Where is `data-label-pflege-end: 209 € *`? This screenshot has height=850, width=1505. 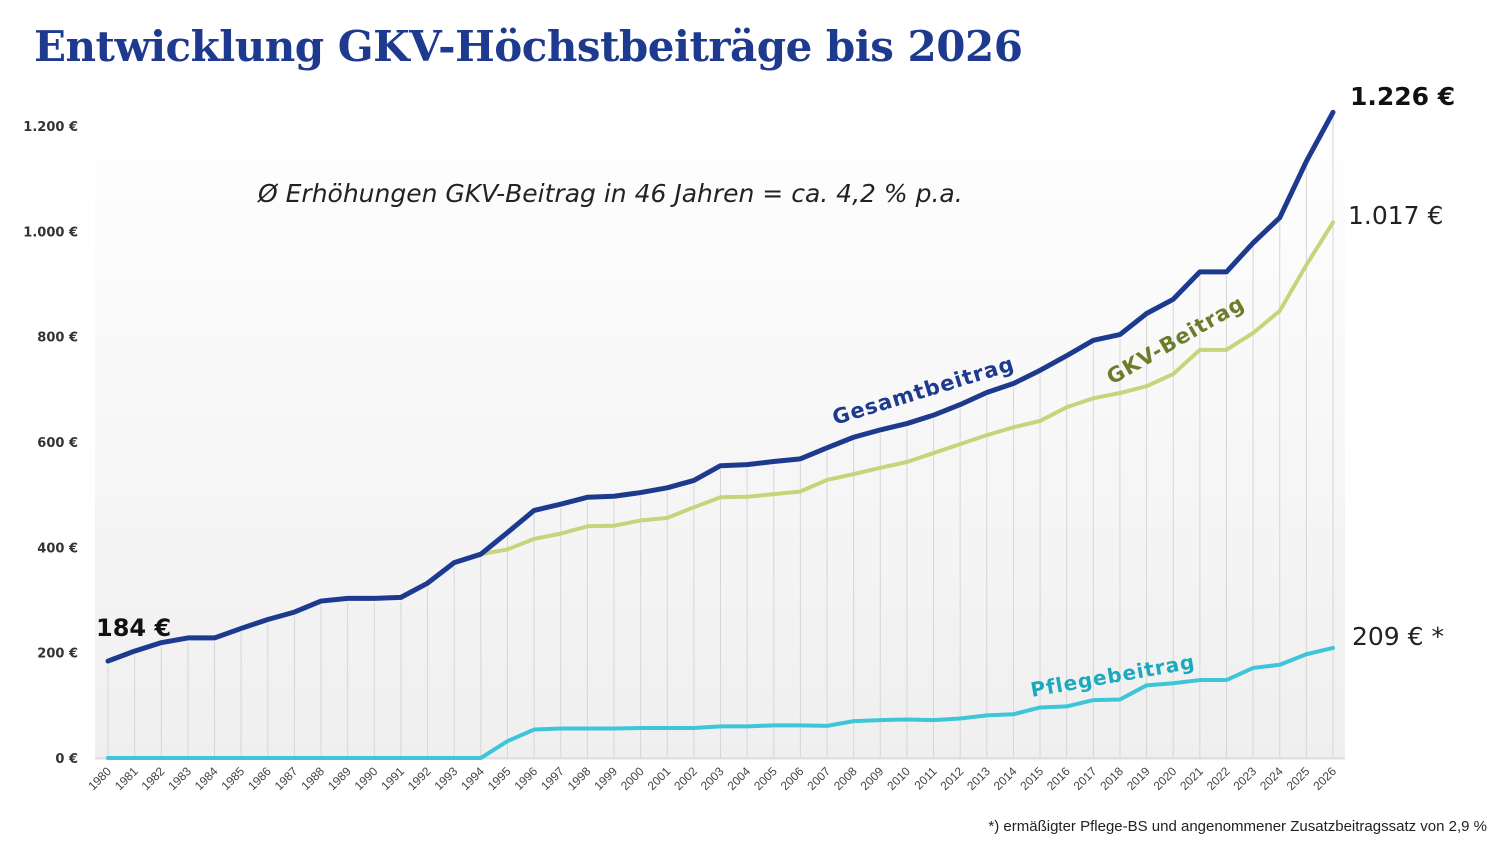
data-label-pflege-end: 209 € * is located at coordinates (1398, 636).